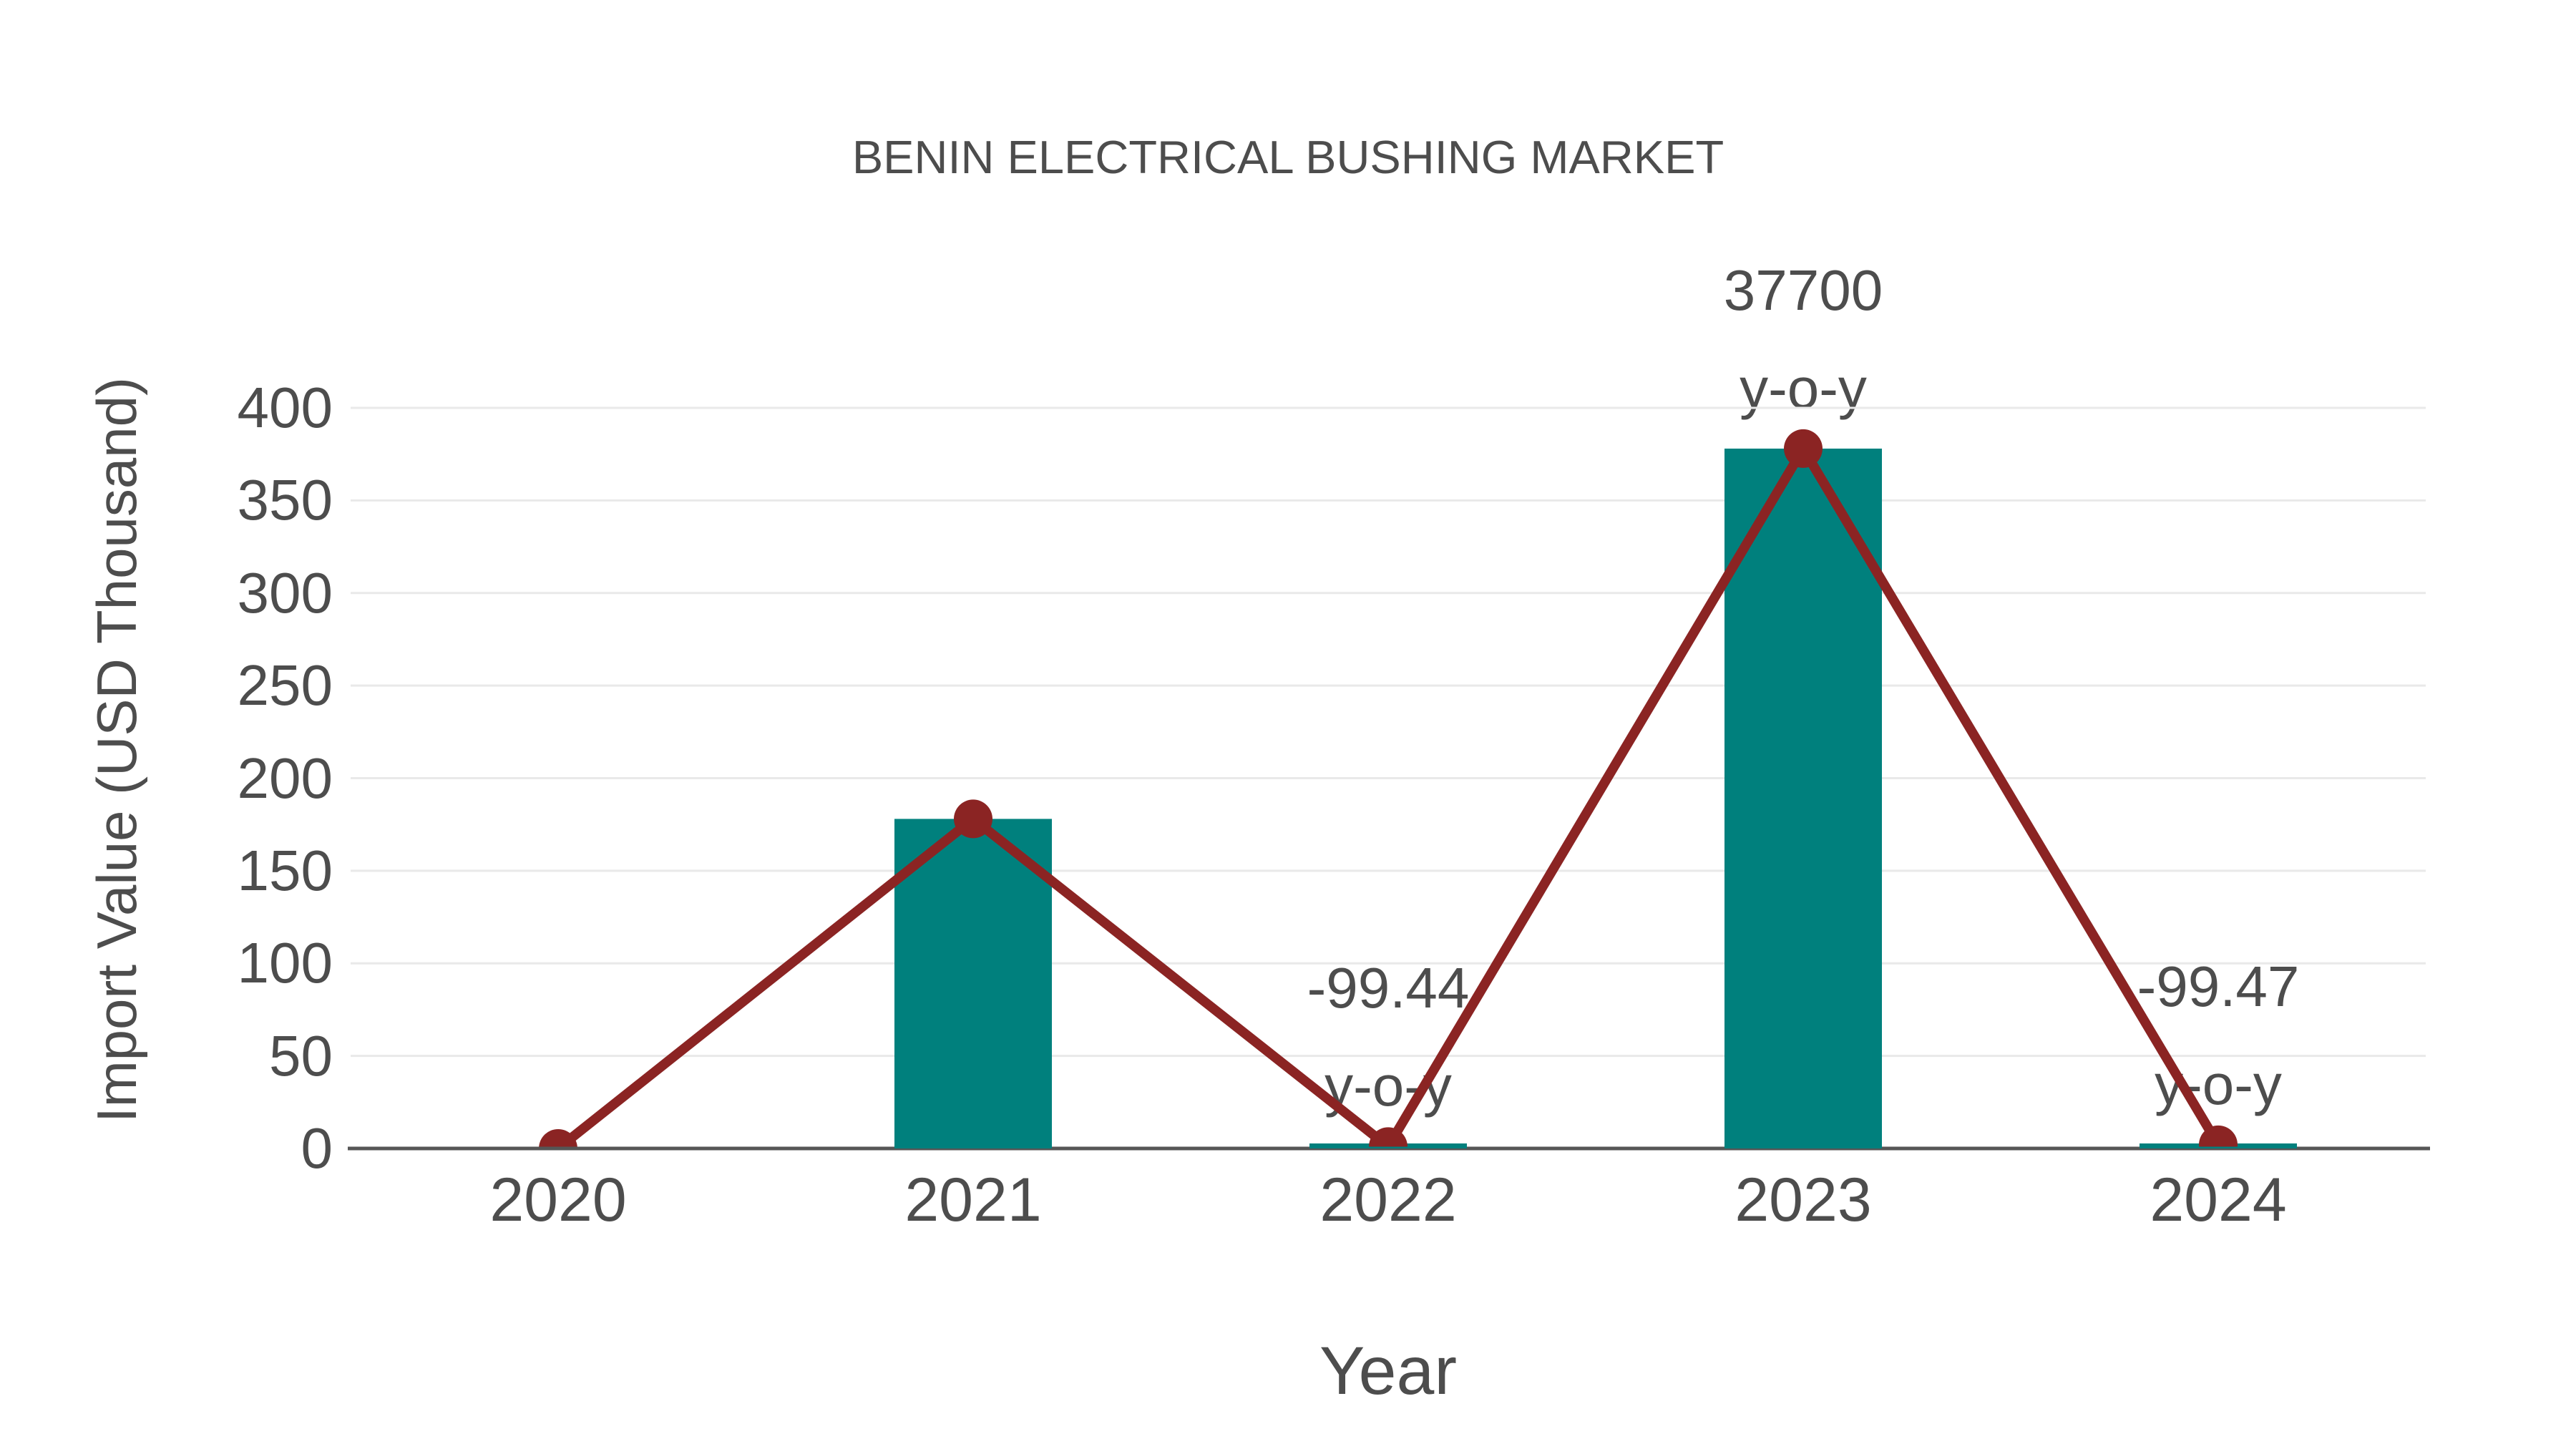 This screenshot has height=1449, width=2576. Describe the element at coordinates (285, 963) in the screenshot. I see `y-tick-label-100: 100` at that location.